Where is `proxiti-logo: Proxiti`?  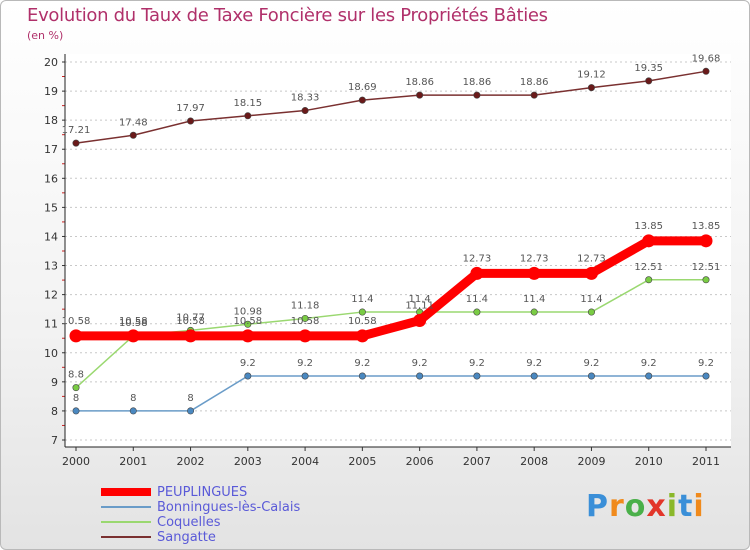 proxiti-logo: Proxiti is located at coordinates (645, 506).